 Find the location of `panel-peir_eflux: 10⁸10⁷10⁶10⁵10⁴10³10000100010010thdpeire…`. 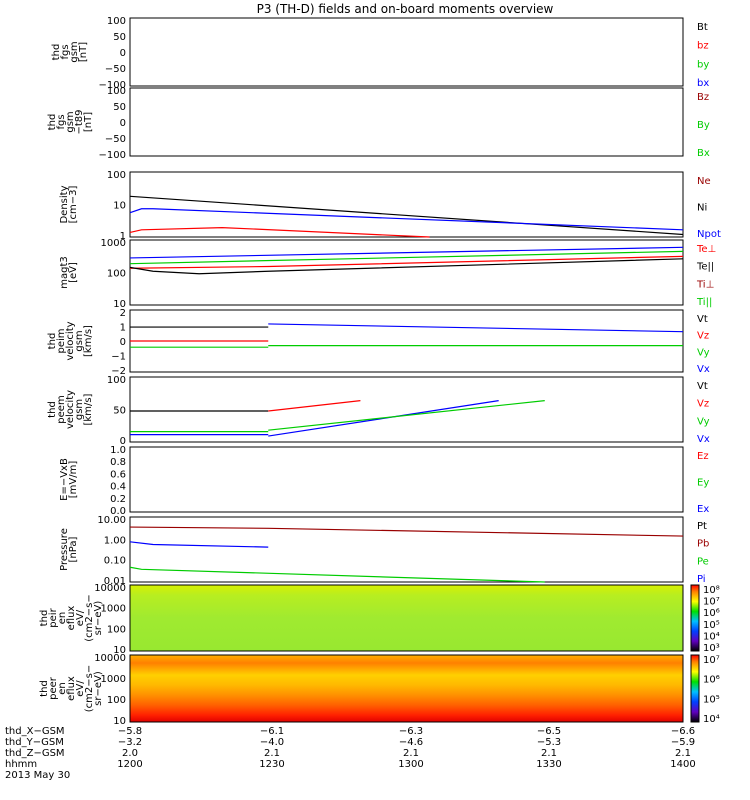

panel-peir_eflux: 10⁸10⁷10⁶10⁵10⁴10³10000100010010thdpeire… is located at coordinates (379, 619).